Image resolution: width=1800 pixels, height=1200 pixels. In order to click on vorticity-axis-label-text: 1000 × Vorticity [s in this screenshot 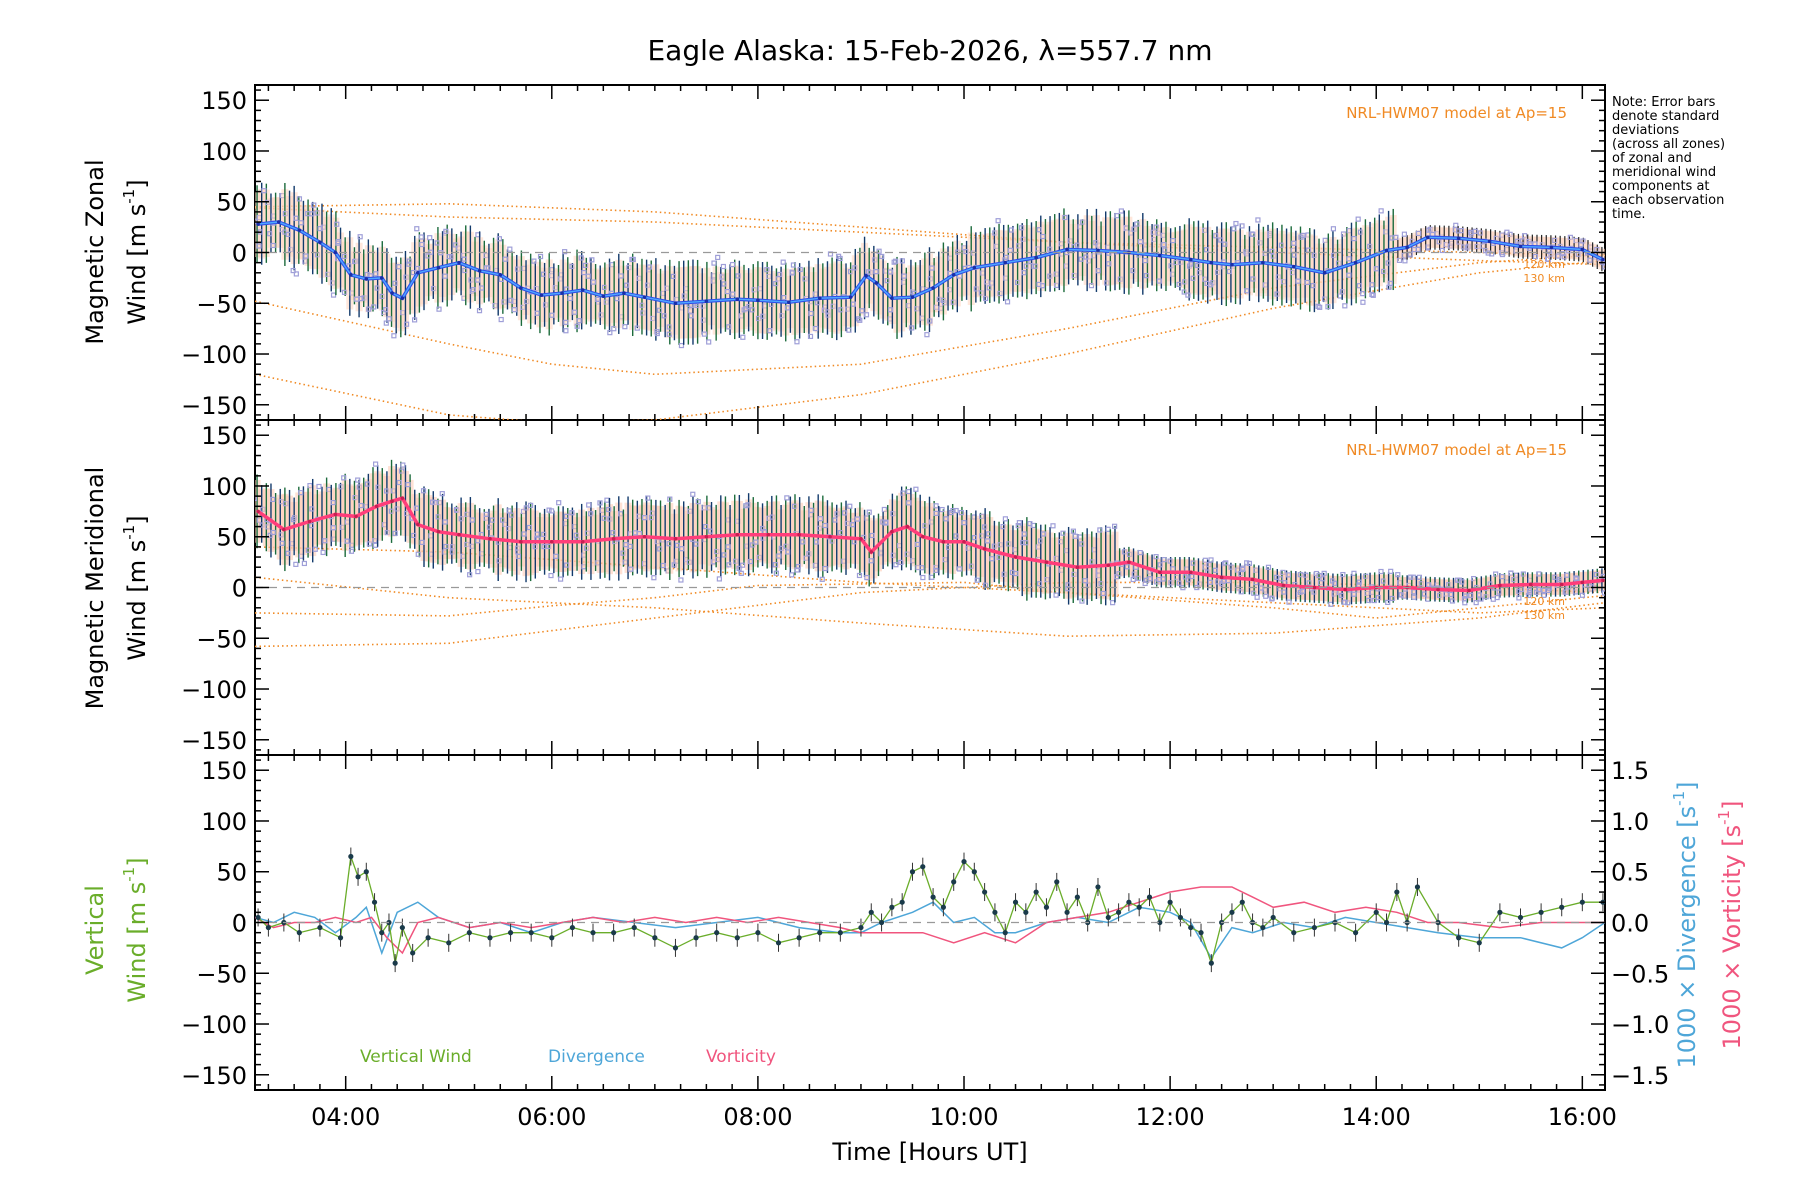, I will do `click(1732, 937)`.